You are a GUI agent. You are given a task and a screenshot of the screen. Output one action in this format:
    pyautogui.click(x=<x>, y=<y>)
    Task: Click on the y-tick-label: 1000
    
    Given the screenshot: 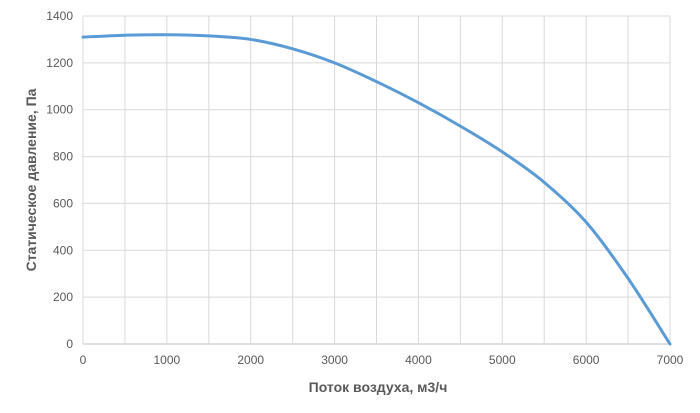 What is the action you would take?
    pyautogui.click(x=59, y=110)
    